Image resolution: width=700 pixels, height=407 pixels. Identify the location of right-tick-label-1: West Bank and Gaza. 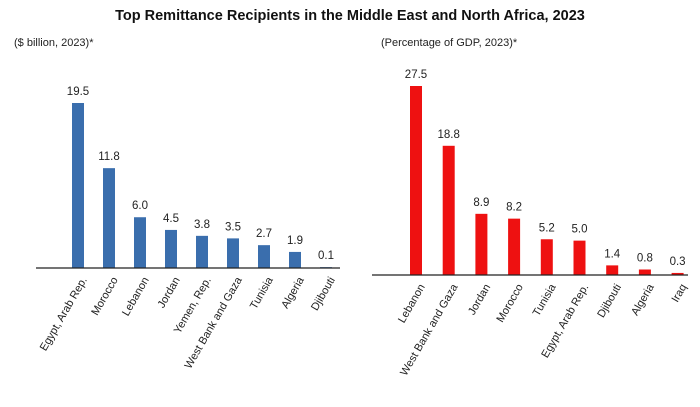
(429, 329).